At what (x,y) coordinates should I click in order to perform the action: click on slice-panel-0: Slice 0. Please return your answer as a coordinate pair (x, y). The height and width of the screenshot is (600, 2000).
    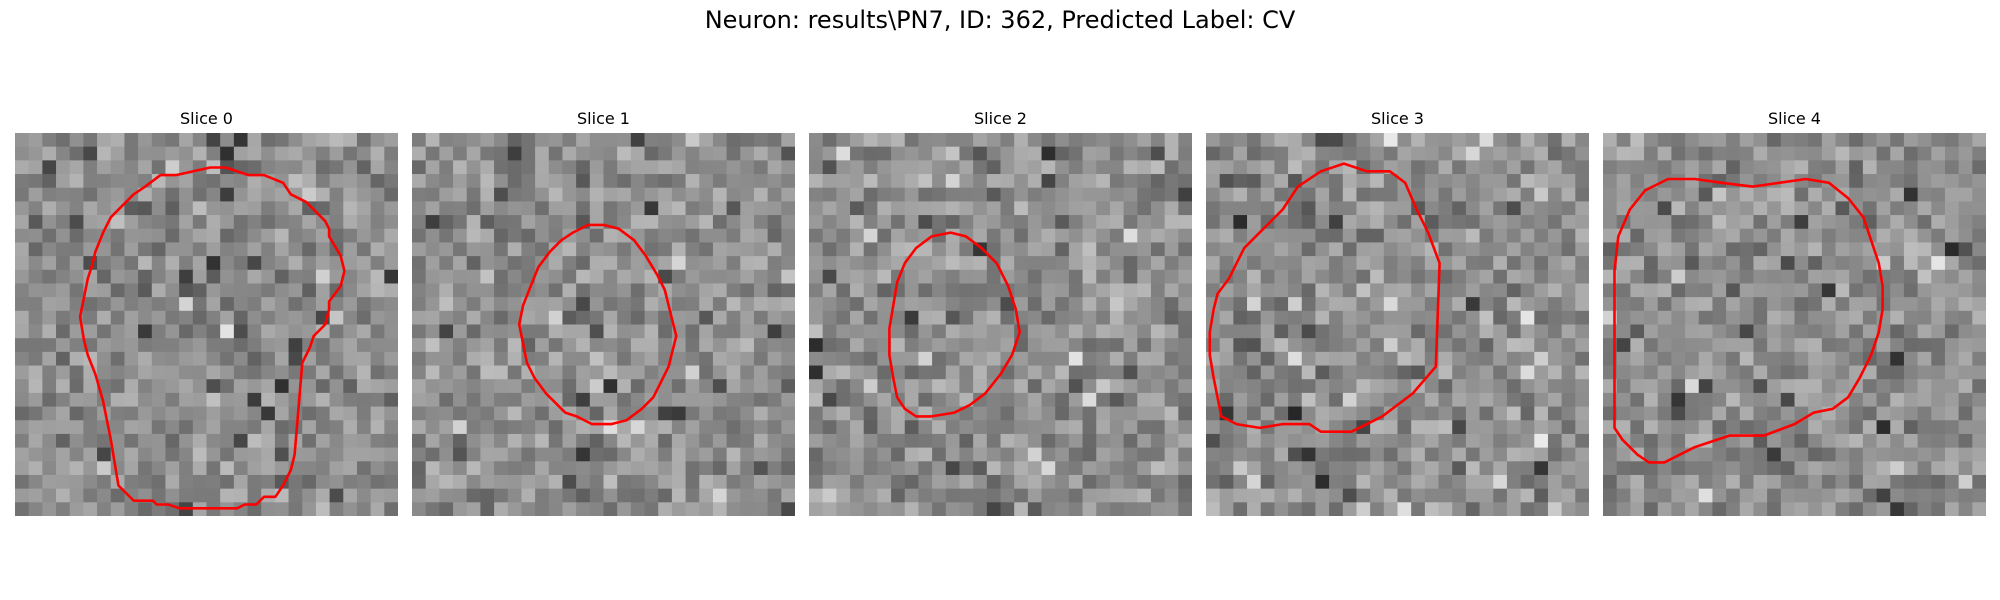
    Looking at the image, I should click on (206, 312).